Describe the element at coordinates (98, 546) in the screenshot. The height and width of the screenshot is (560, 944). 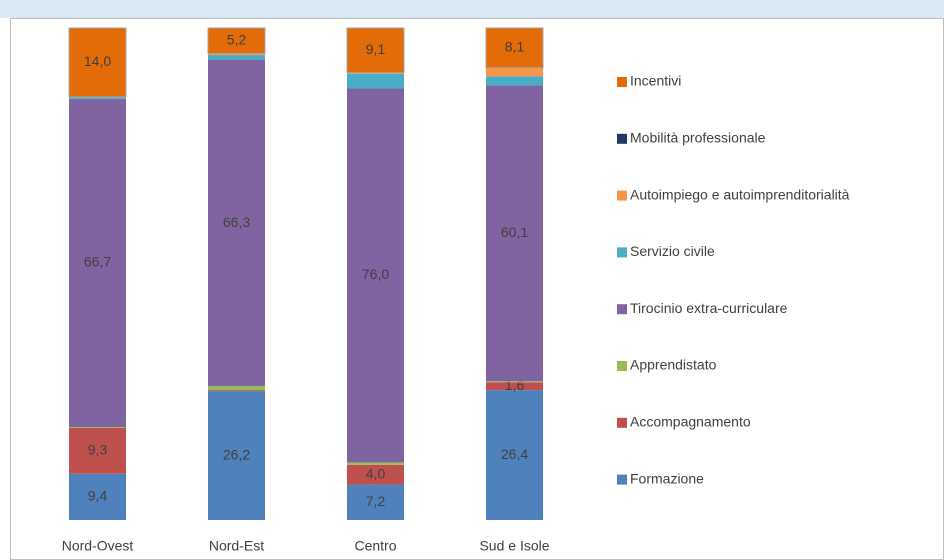
I see `x-tick-label: Nord-Ovest` at that location.